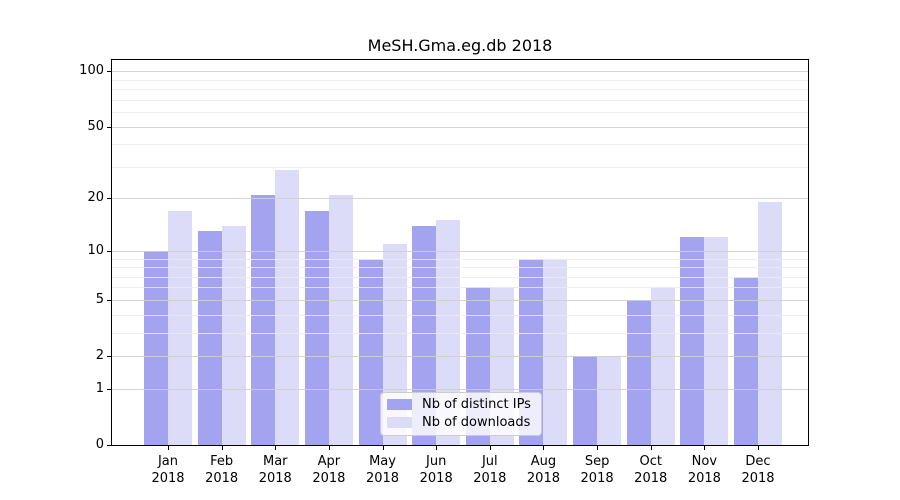  What do you see at coordinates (609, 400) in the screenshot?
I see `bar-downloads-sep` at bounding box center [609, 400].